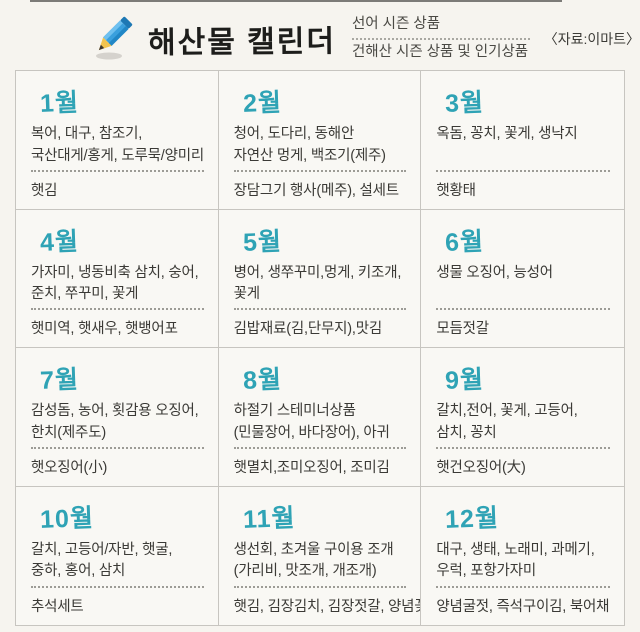  What do you see at coordinates (316, 190) in the screenshot?
I see `dried-items: 장담그기 행사(메주), 설세트` at bounding box center [316, 190].